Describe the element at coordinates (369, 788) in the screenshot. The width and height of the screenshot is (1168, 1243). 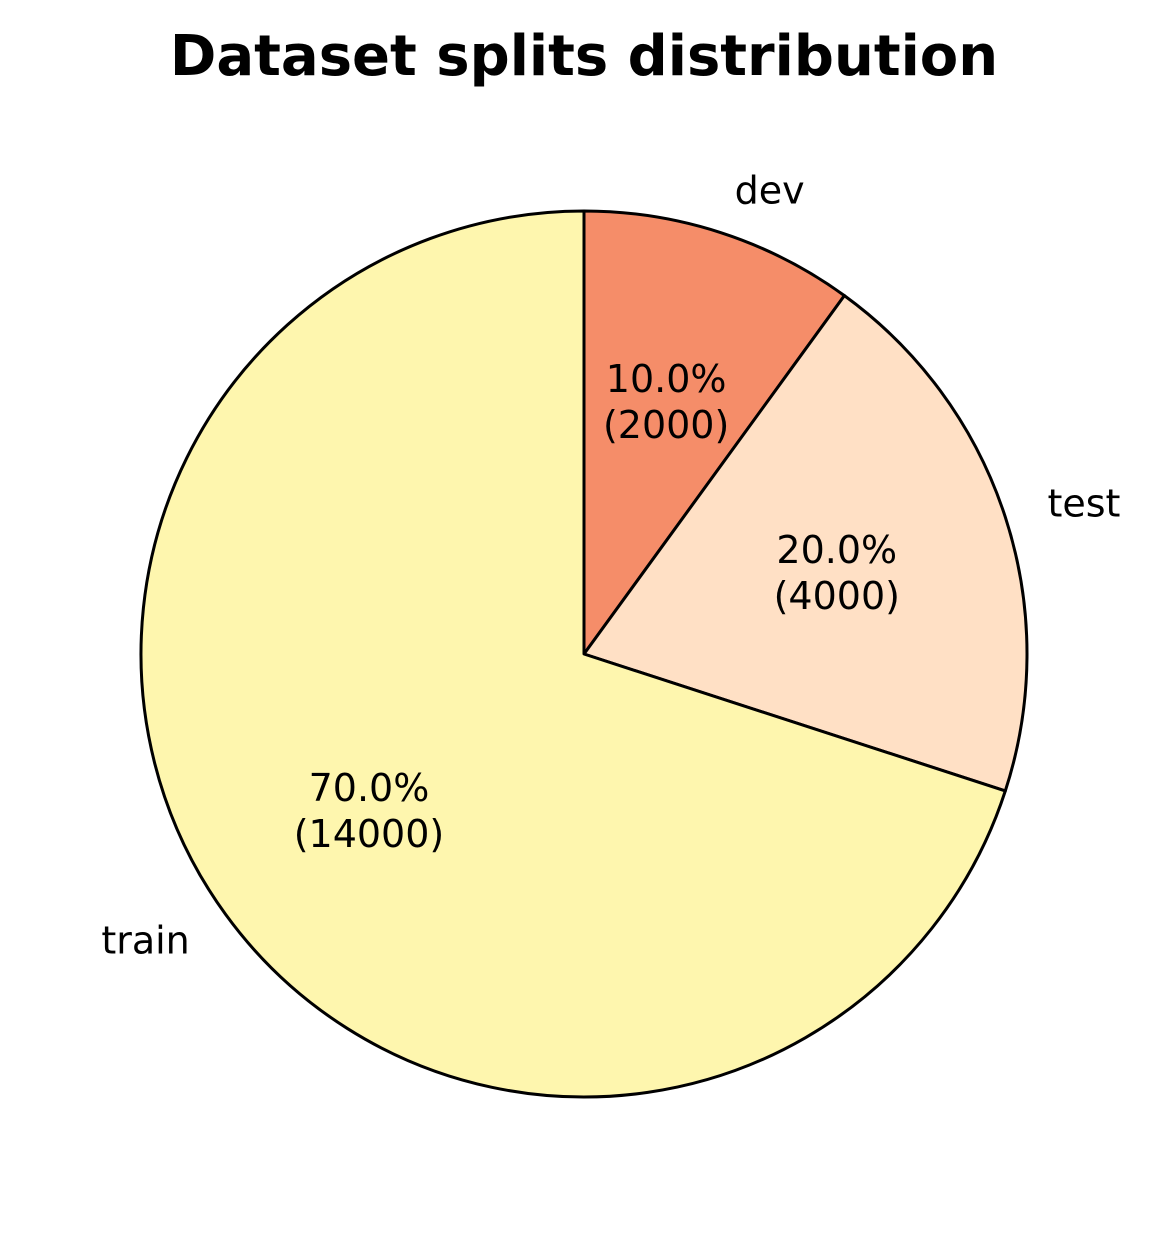
I see `pct-label-train: 70.0%` at that location.